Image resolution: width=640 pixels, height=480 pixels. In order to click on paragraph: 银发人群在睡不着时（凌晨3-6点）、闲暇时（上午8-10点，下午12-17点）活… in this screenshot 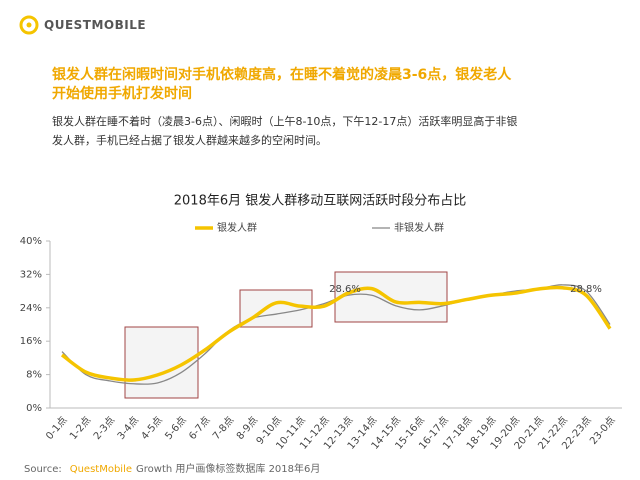, I will do `click(284, 131)`.